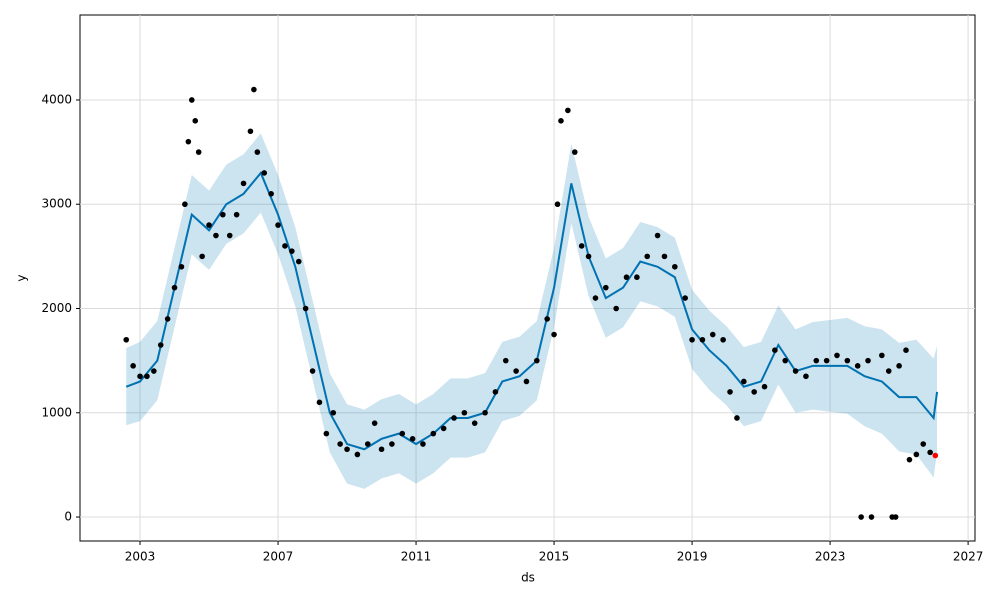  What do you see at coordinates (830, 557) in the screenshot?
I see `x-tick-label: 2023` at bounding box center [830, 557].